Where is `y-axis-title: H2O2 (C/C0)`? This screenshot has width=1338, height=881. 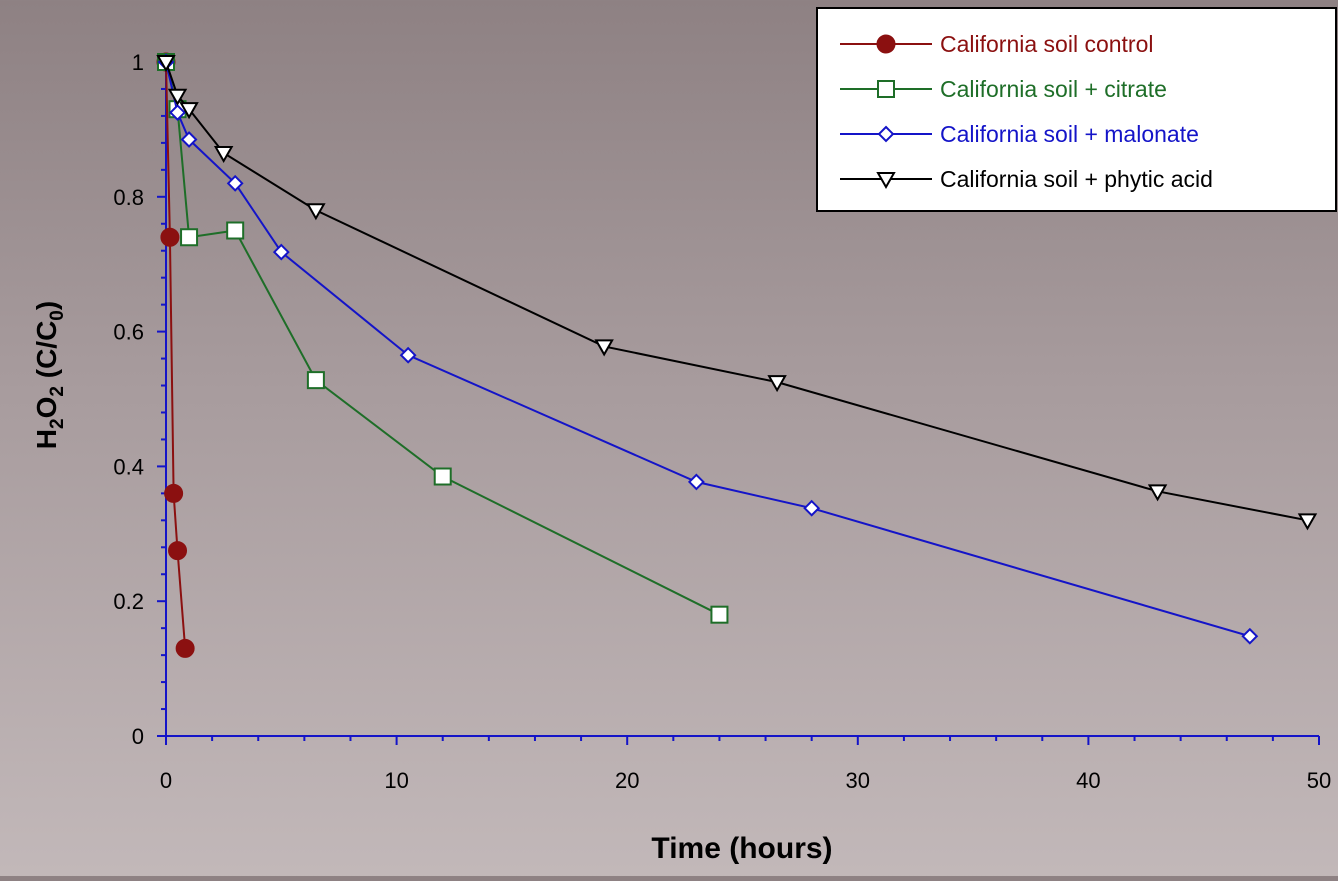 y-axis-title: H2O2 (C/C0) is located at coordinates (49, 375).